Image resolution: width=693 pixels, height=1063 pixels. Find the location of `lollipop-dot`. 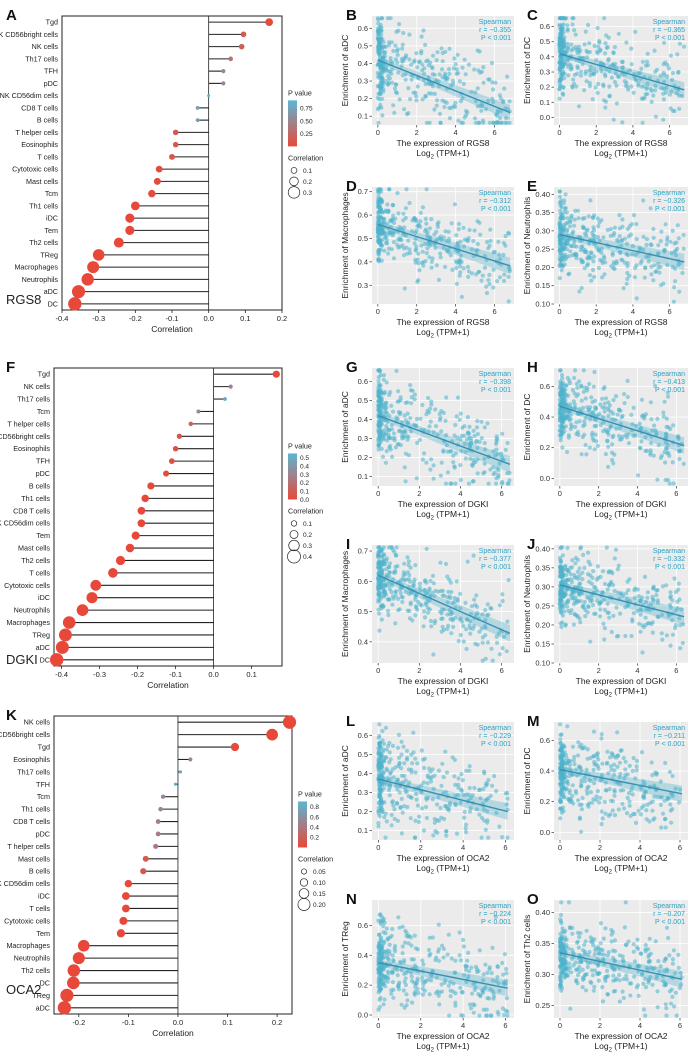

lollipop-dot is located at coordinates (83, 945).